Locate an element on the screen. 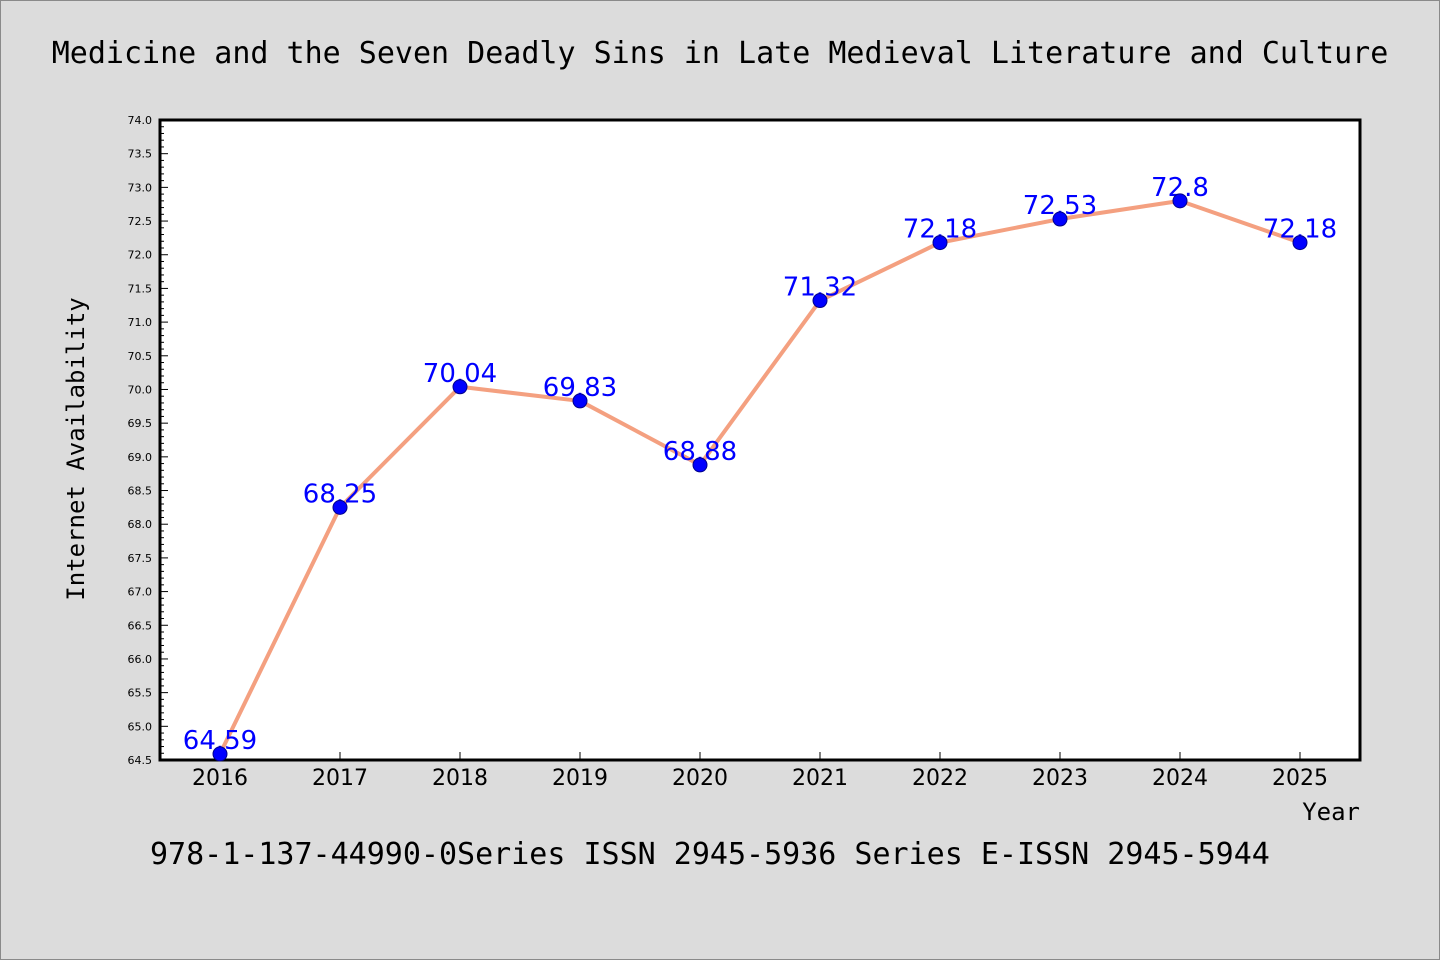 This screenshot has width=1440, height=960. y-tick-label: 71.5 is located at coordinates (140, 288).